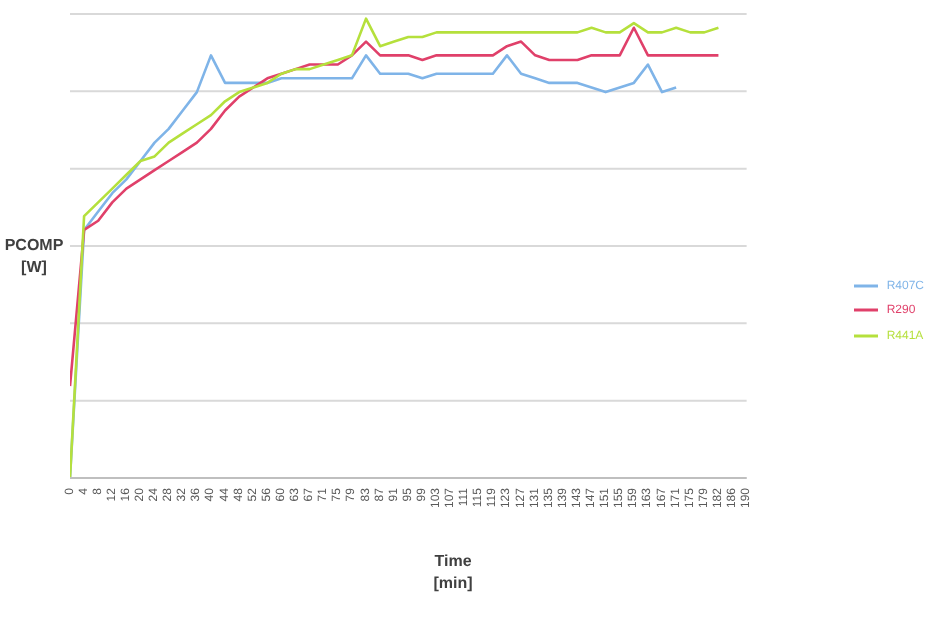  Describe the element at coordinates (453, 572) in the screenshot. I see `x-axis-title: Time [min]` at that location.